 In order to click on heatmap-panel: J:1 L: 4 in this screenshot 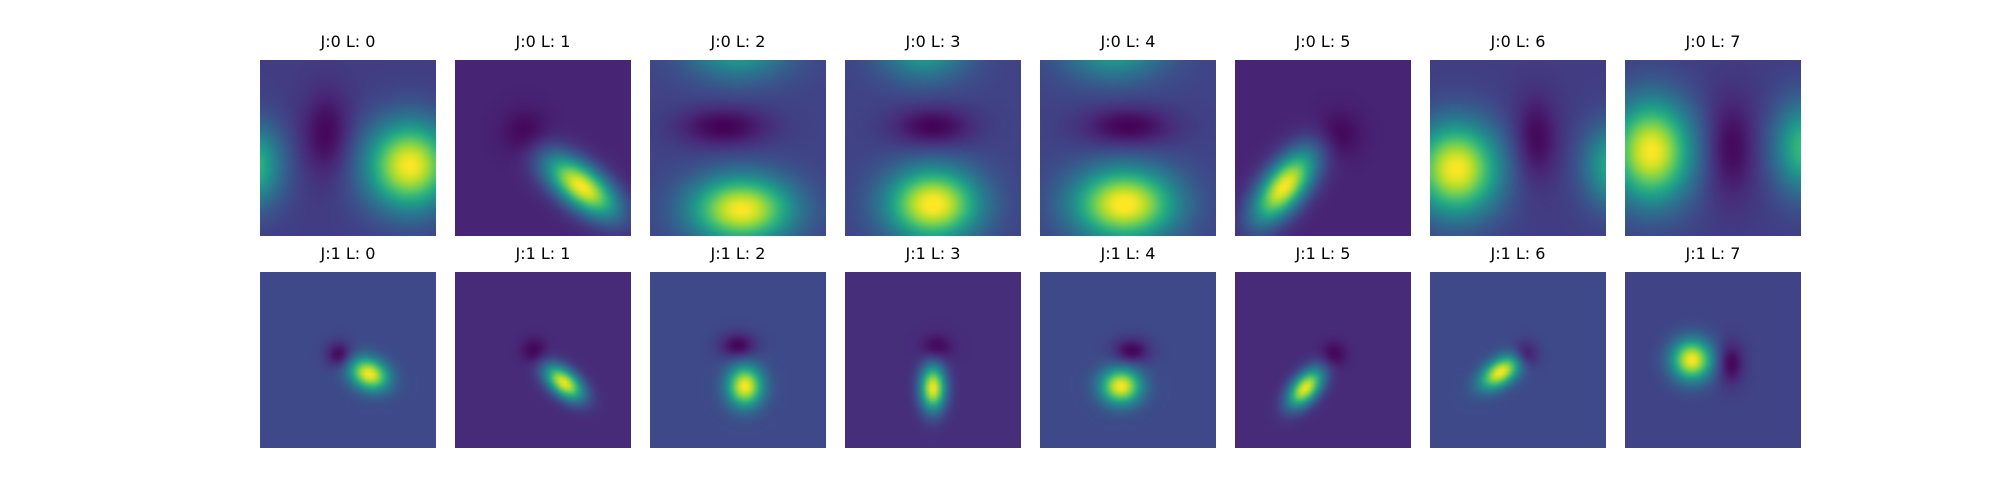, I will do `click(1128, 346)`.